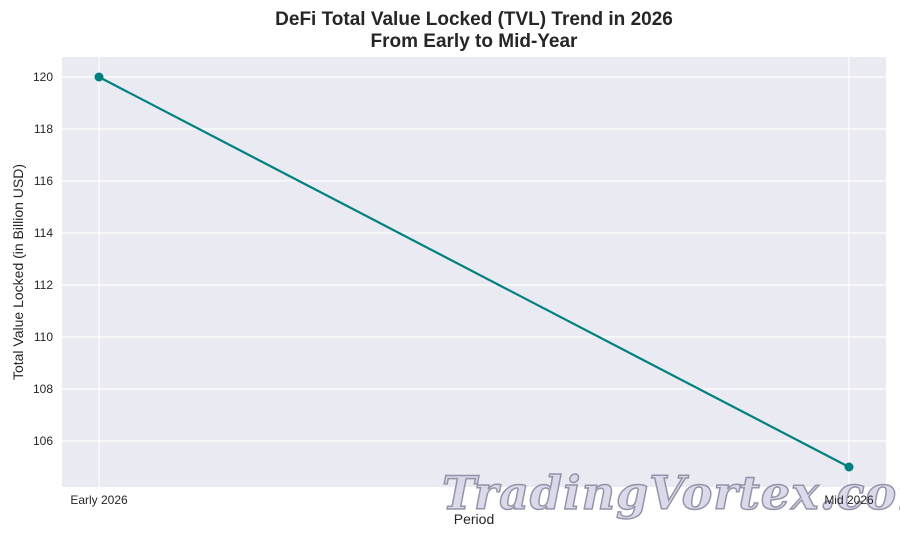 The image size is (900, 540). Describe the element at coordinates (18, 272) in the screenshot. I see `y-axis-label: Total Value Locked (in Billion USD)` at that location.